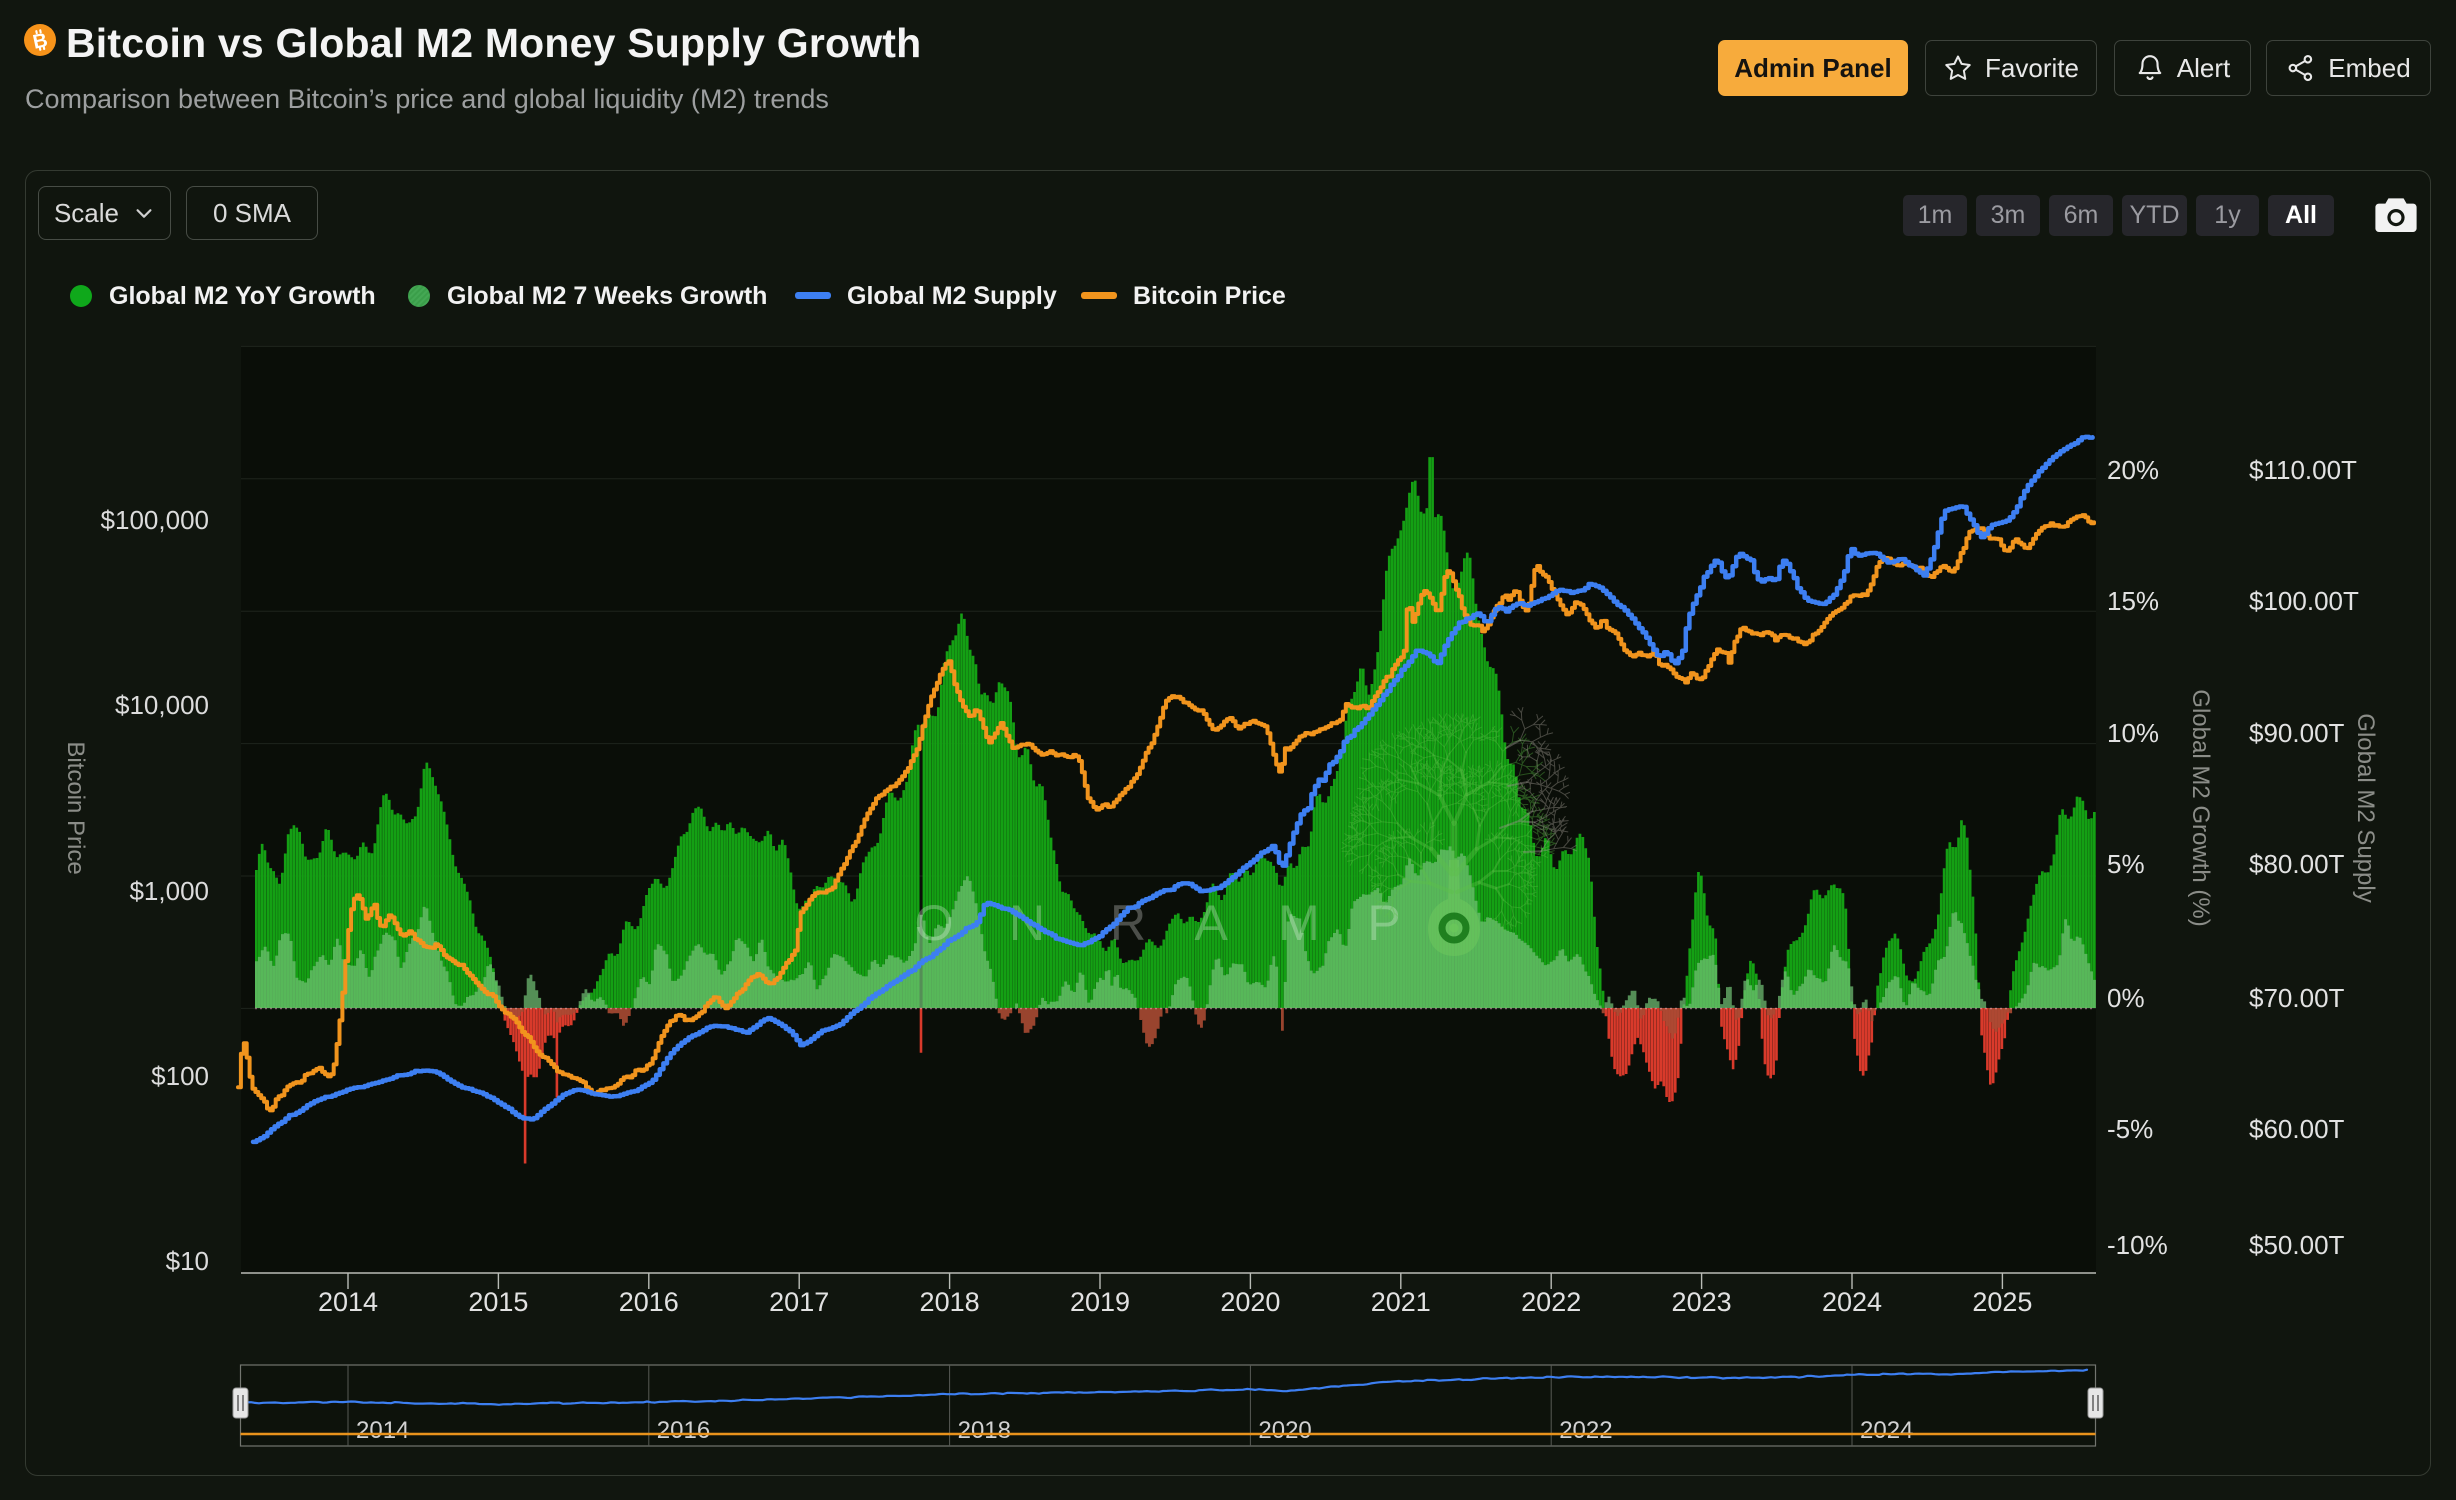  I want to click on svg-text: 20%, so click(2133, 470).